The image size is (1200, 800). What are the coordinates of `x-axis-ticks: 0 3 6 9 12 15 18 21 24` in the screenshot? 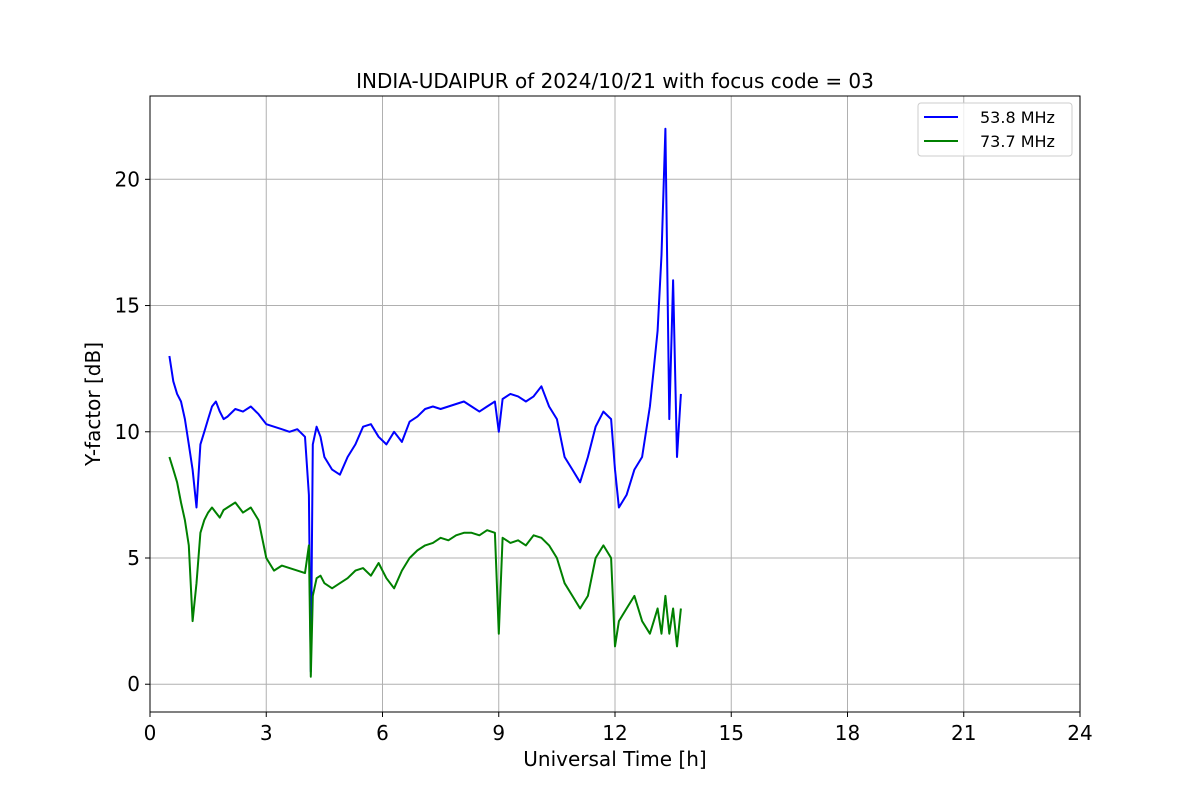 It's located at (618, 728).